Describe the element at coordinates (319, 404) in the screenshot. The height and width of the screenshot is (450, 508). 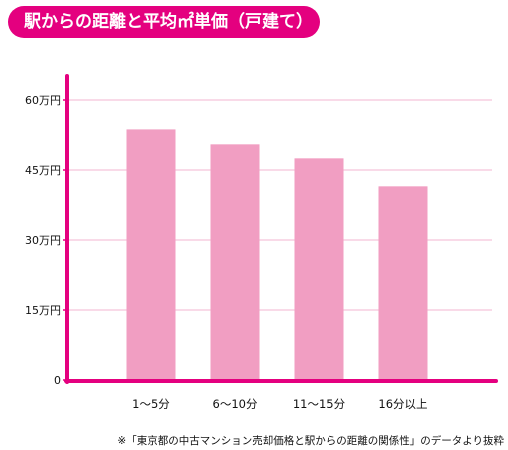
I see `x-category-label: 11〜15分` at that location.